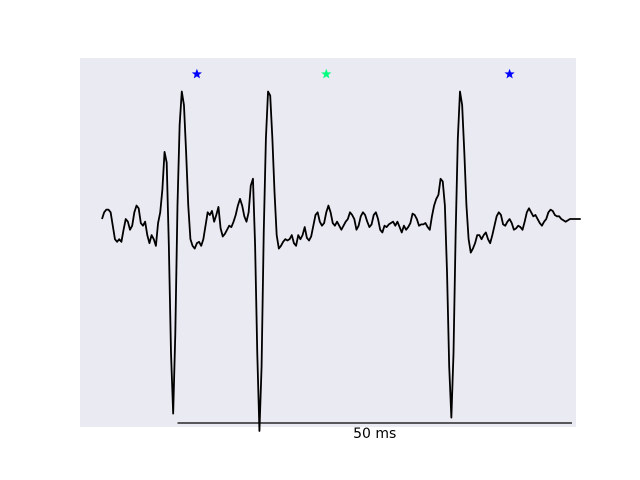 The image size is (640, 480). I want to click on spike-markers, so click(353, 73).